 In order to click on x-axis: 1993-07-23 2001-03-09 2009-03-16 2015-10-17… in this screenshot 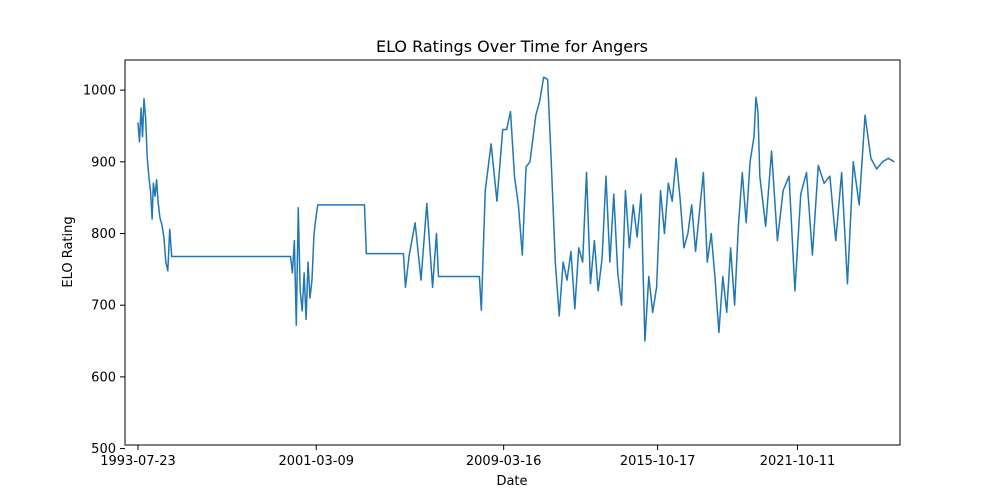, I will do `click(467, 457)`.